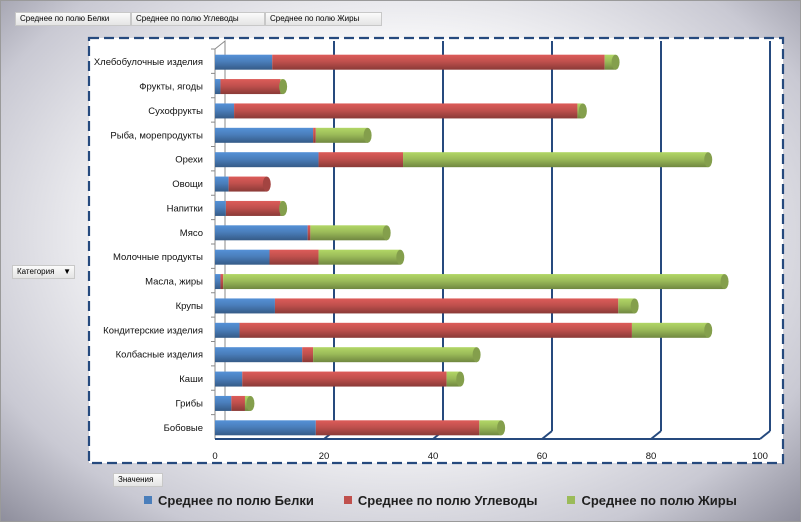 This screenshot has height=522, width=801. Describe the element at coordinates (36, 271) in the screenshot. I see `category-field-label: Категория` at that location.